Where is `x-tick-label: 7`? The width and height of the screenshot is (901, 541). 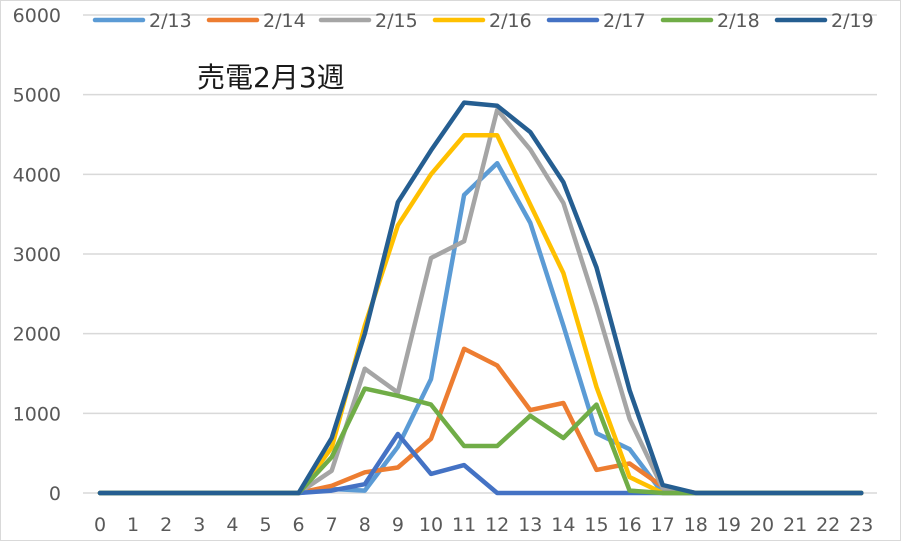 x-tick-label: 7 is located at coordinates (332, 525).